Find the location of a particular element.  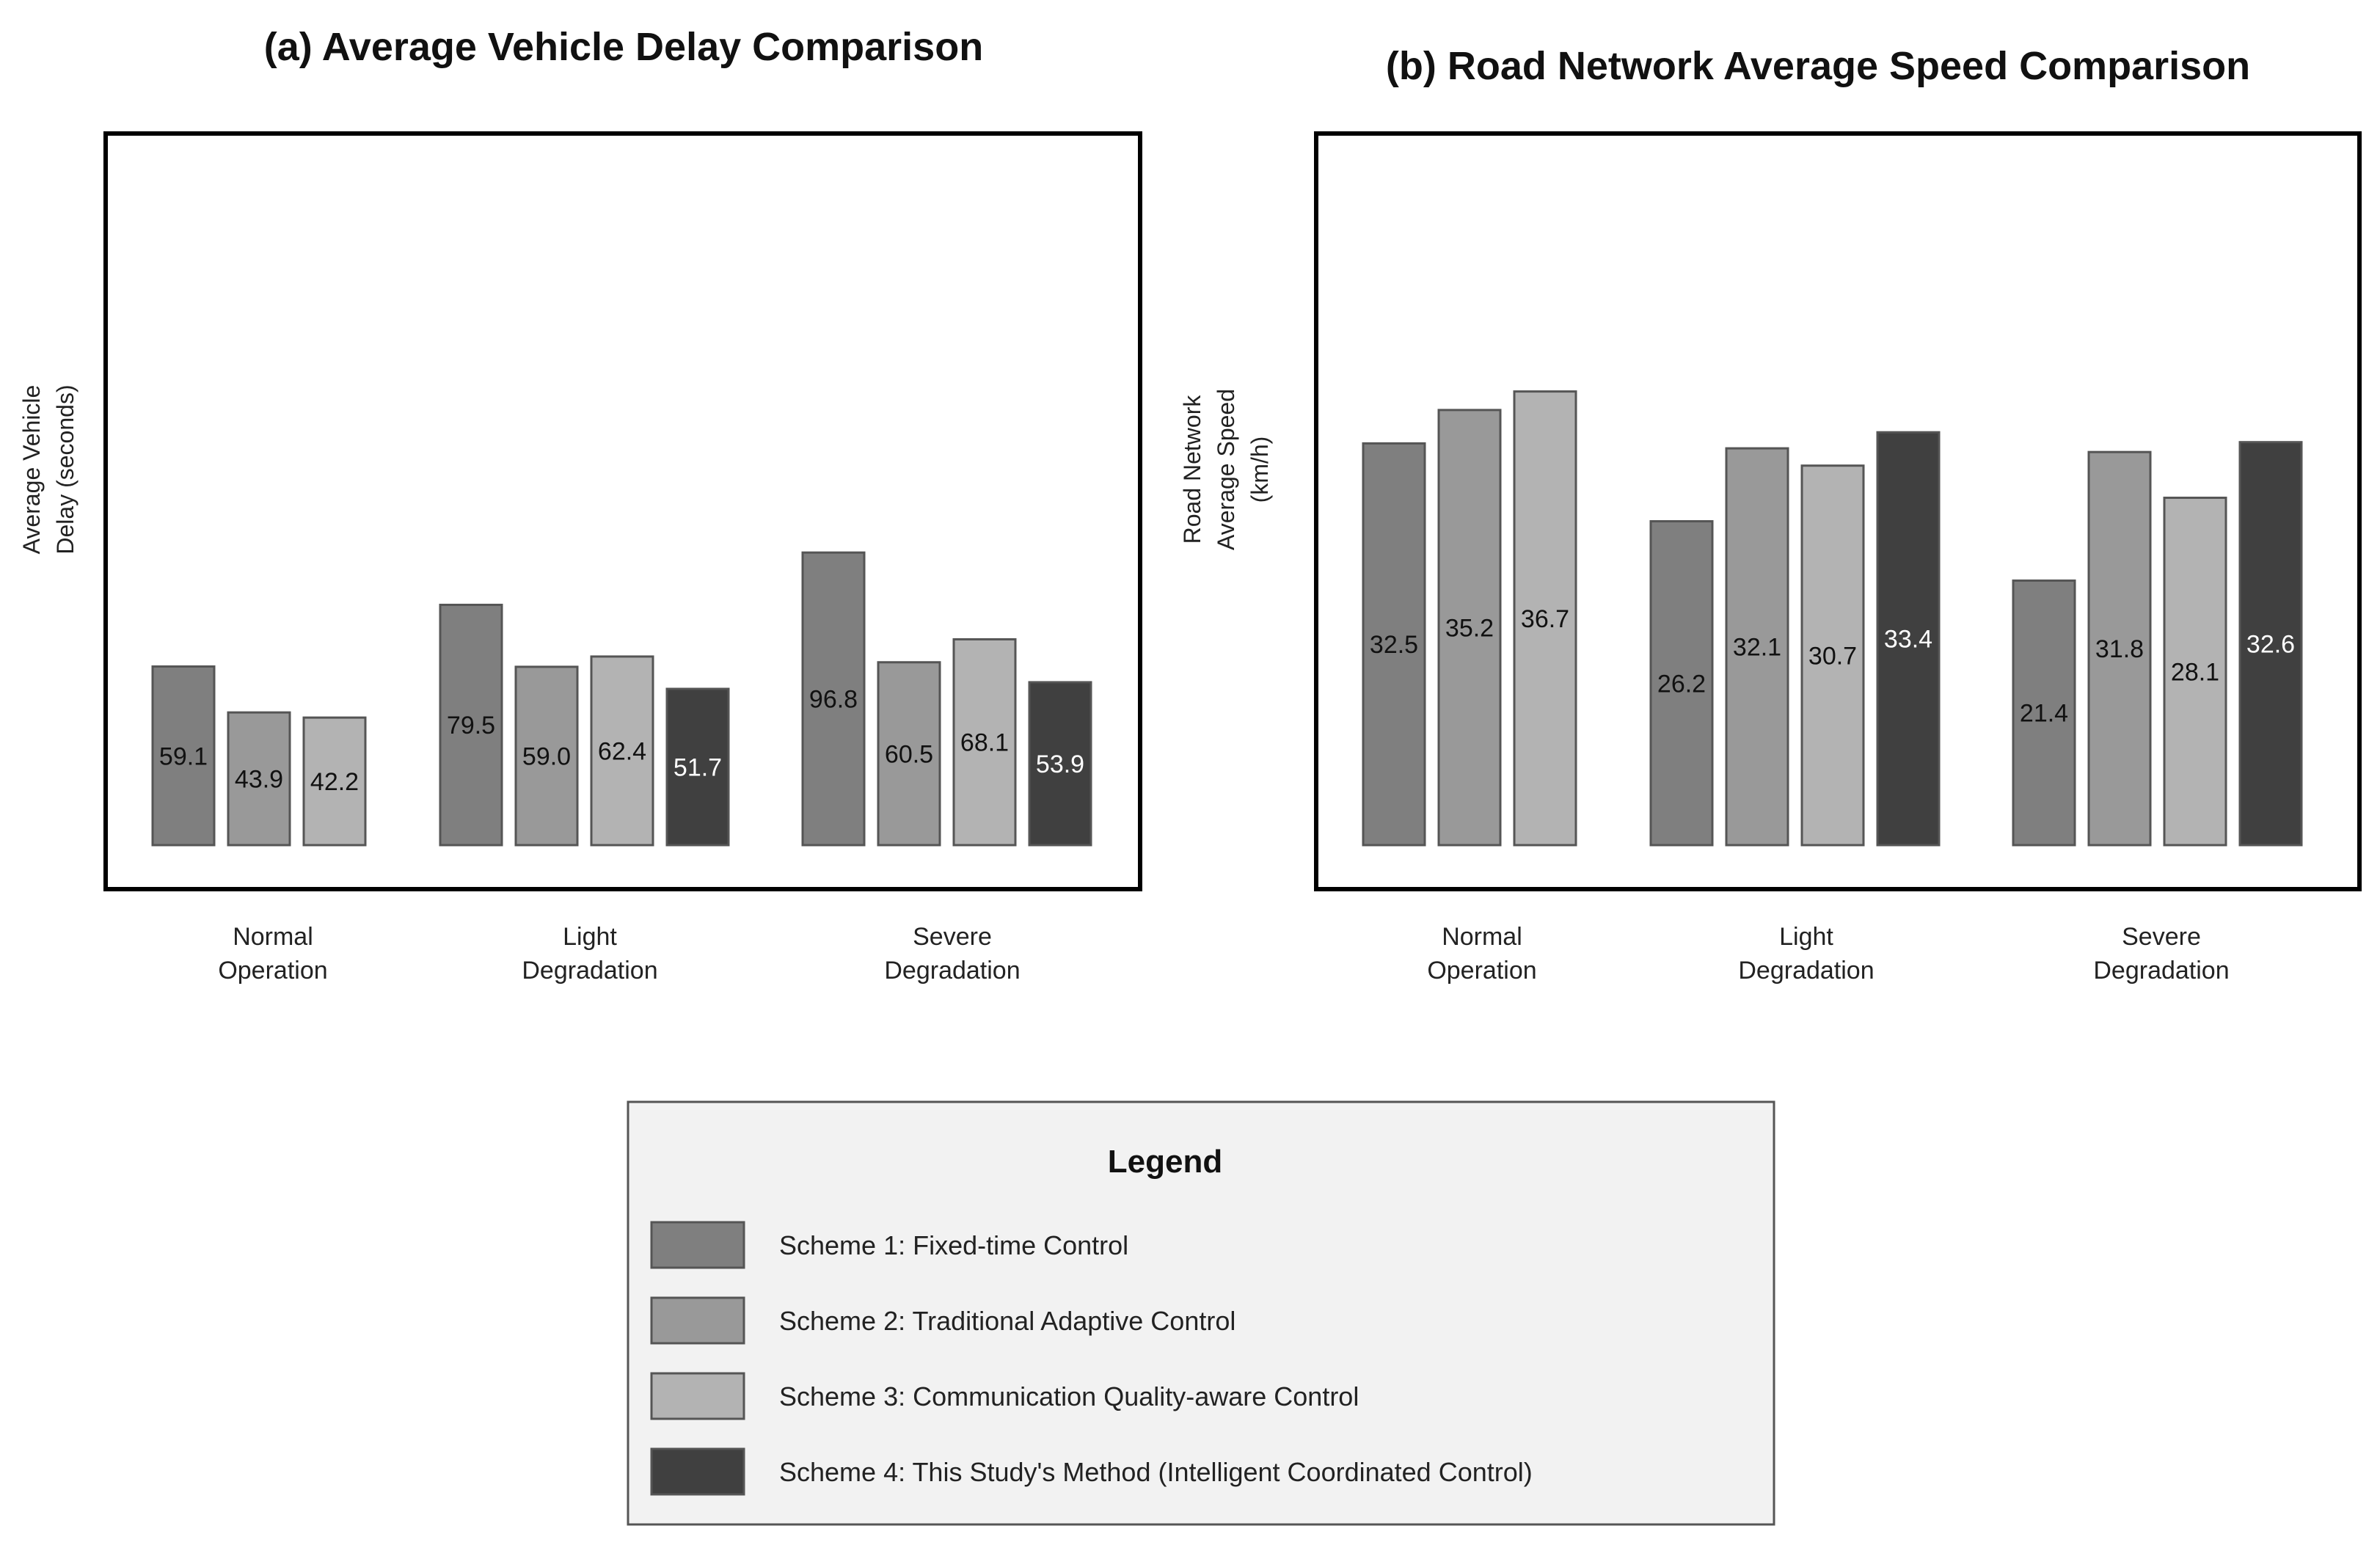

x-tick-label-b-3: Severe is located at coordinates (2161, 937).